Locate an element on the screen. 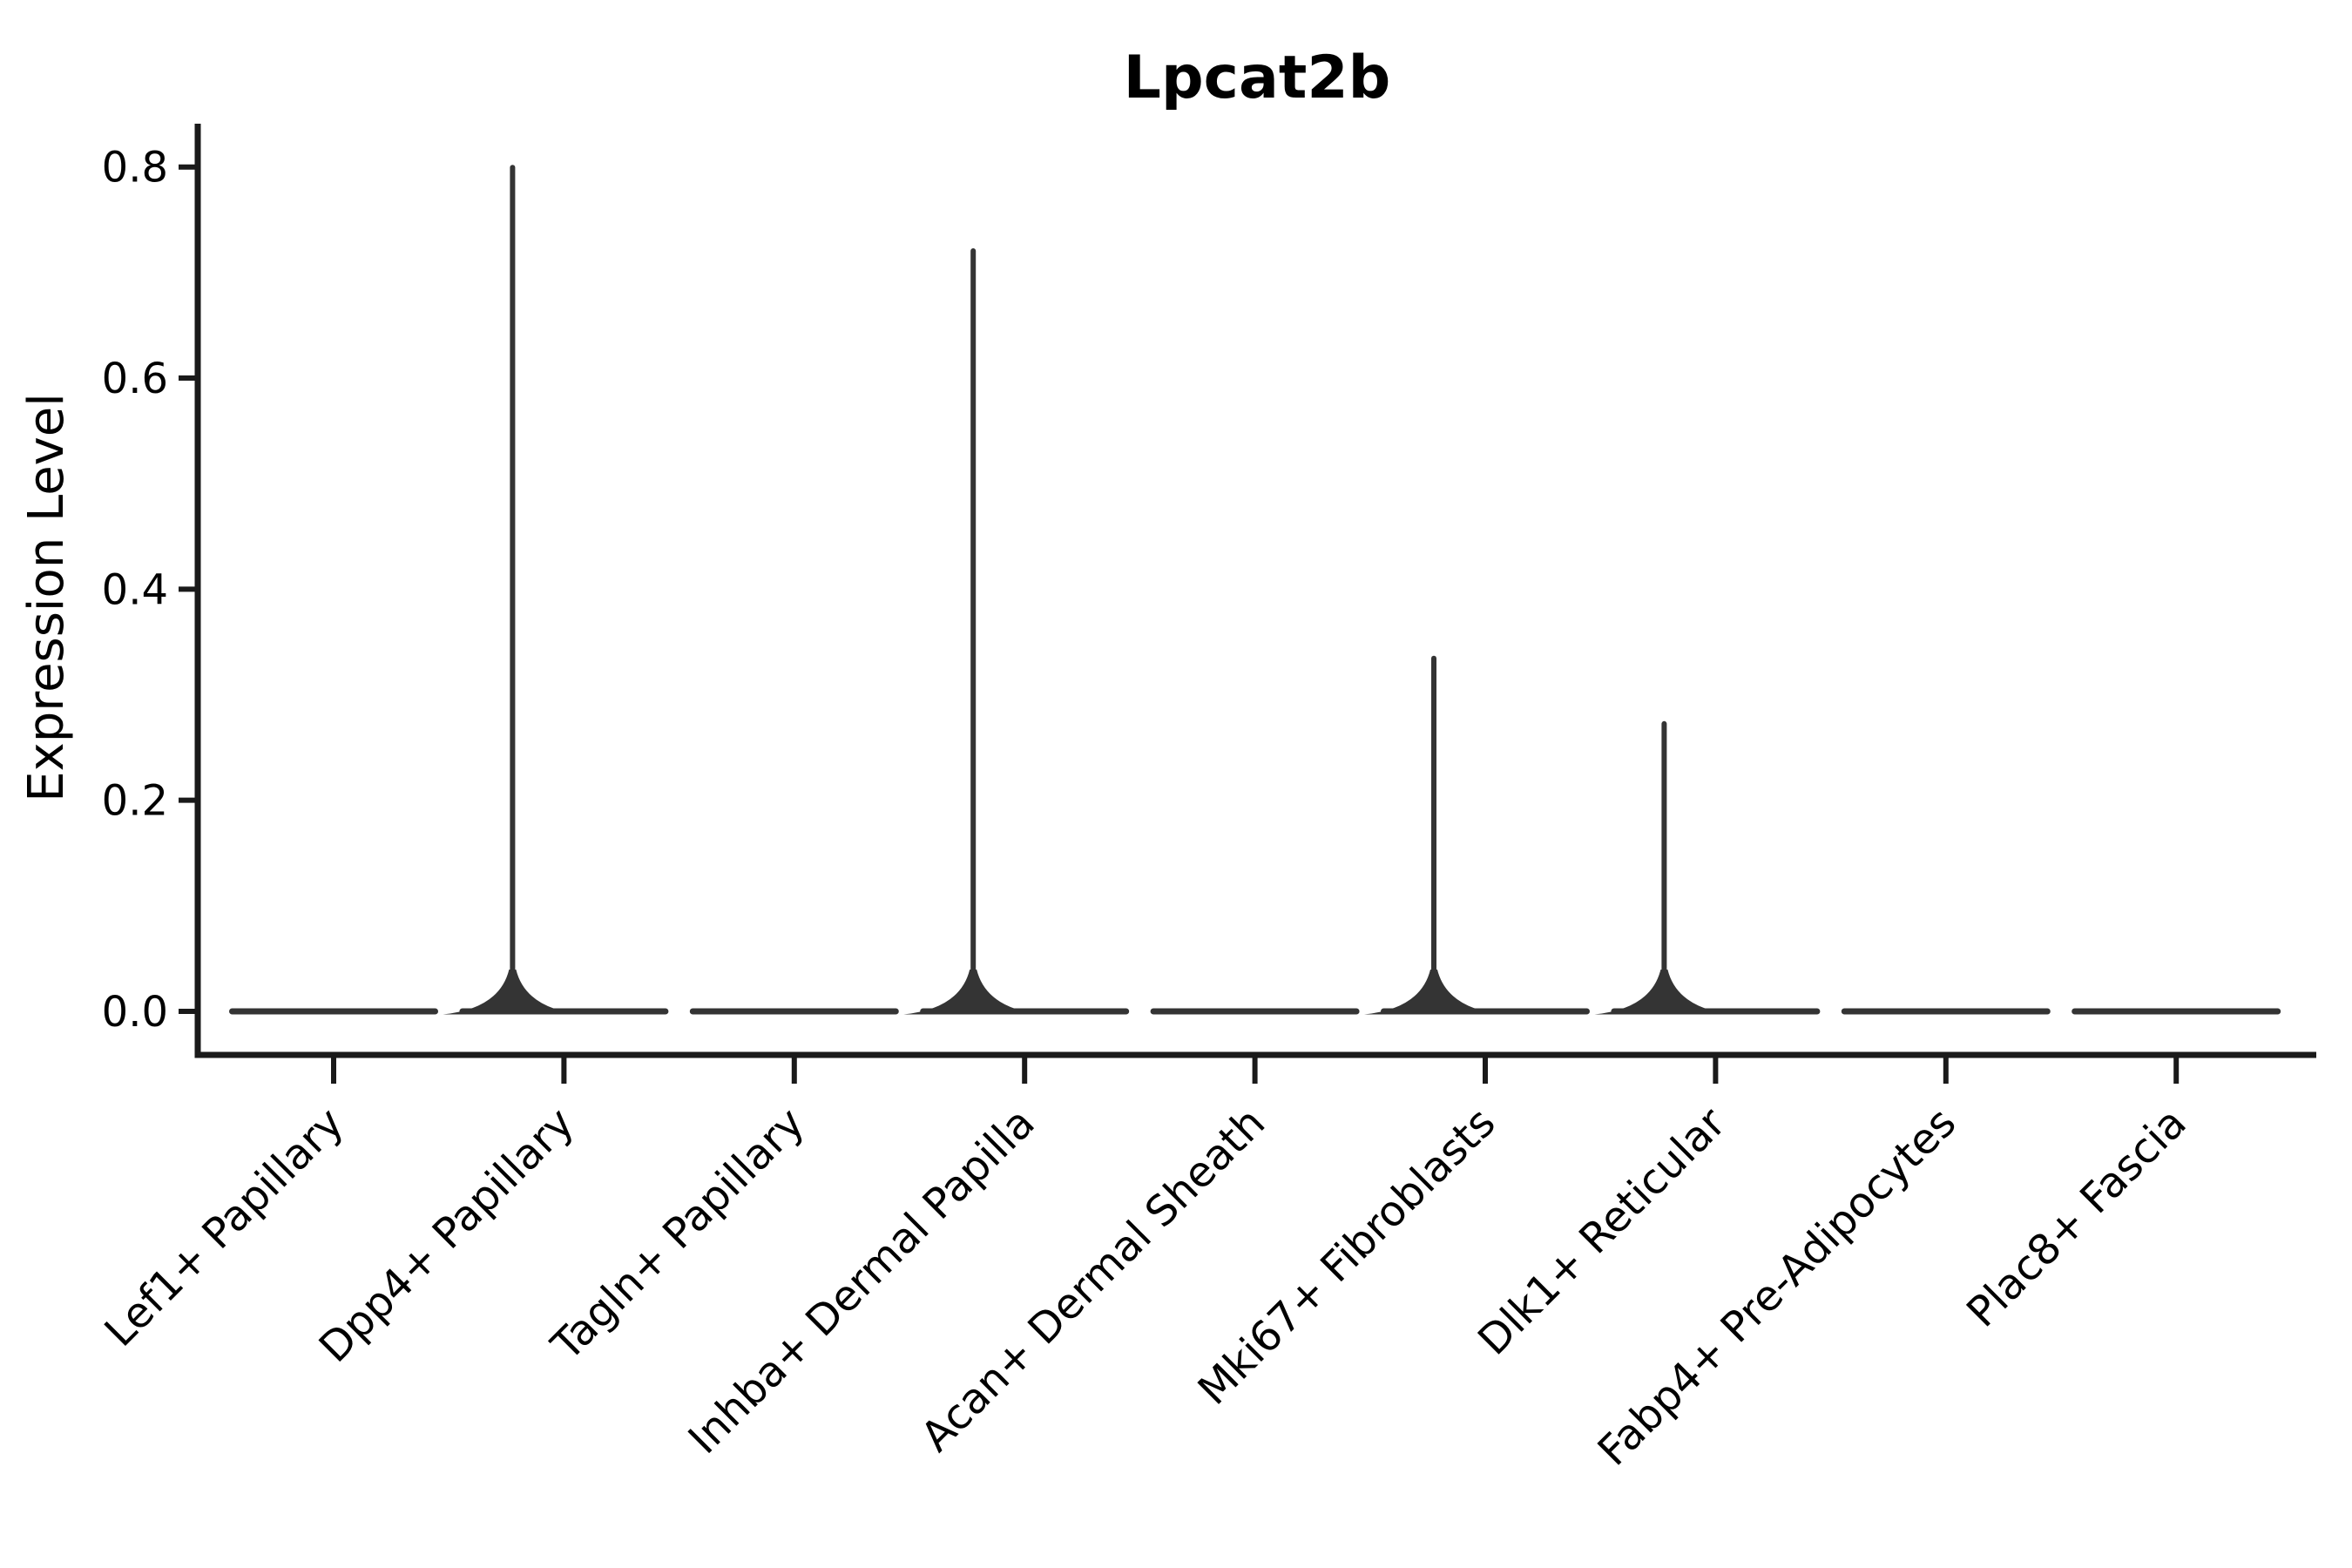 The height and width of the screenshot is (1568, 2352). chart-title: Lpcat2b is located at coordinates (1257, 78).